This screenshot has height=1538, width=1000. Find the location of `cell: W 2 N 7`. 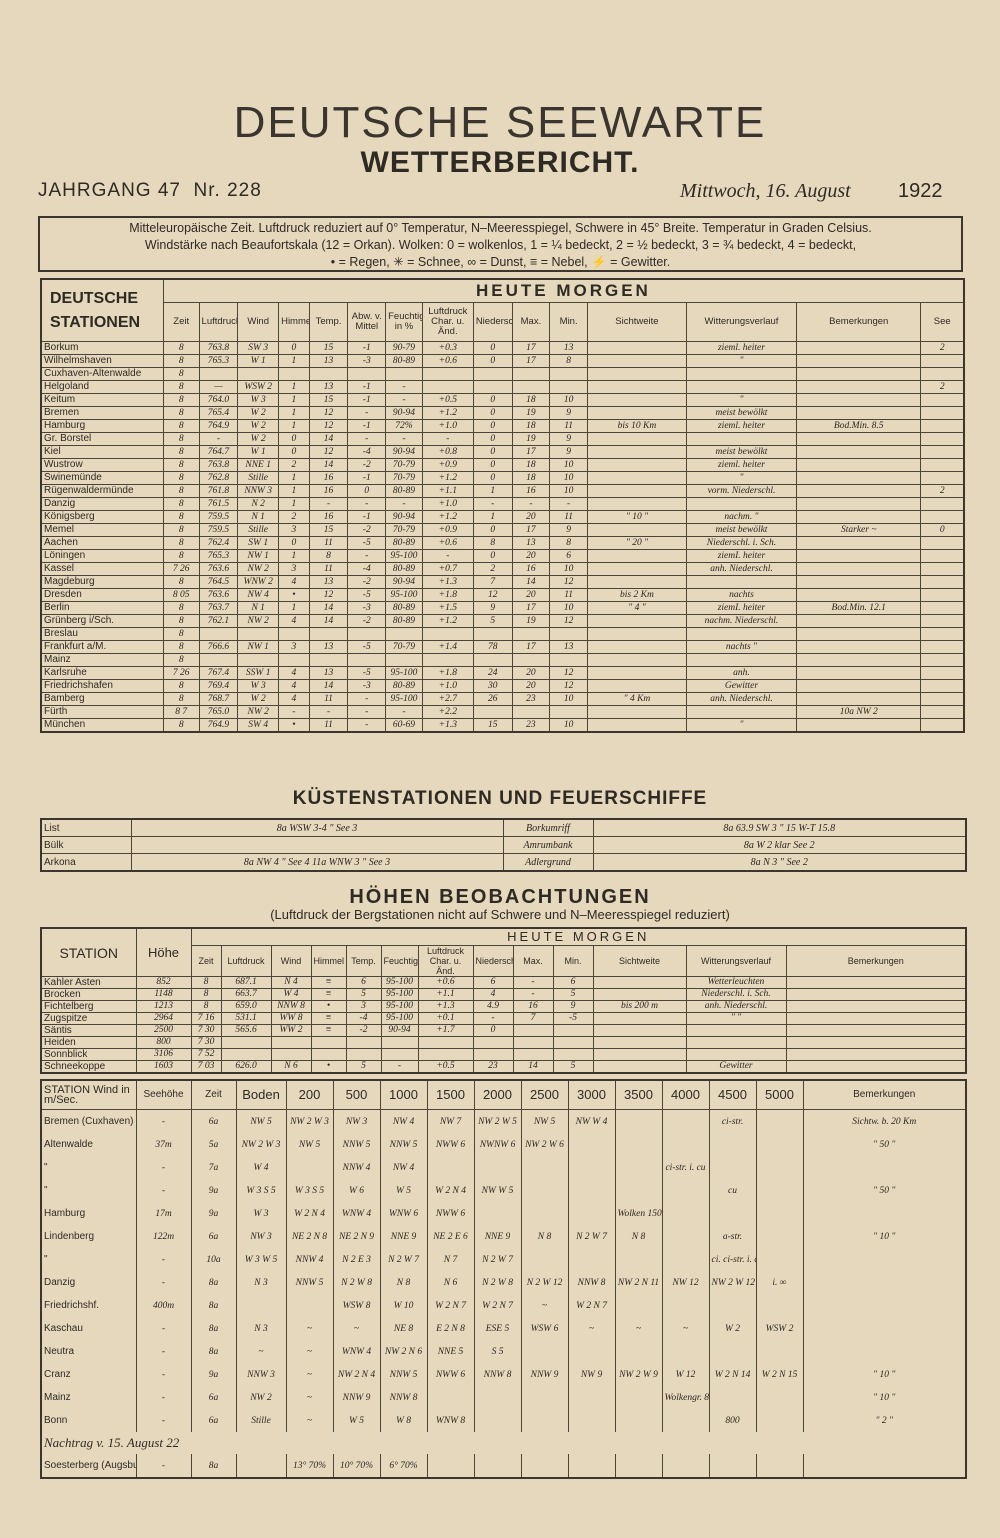

cell: W 2 N 7 is located at coordinates (591, 1305).